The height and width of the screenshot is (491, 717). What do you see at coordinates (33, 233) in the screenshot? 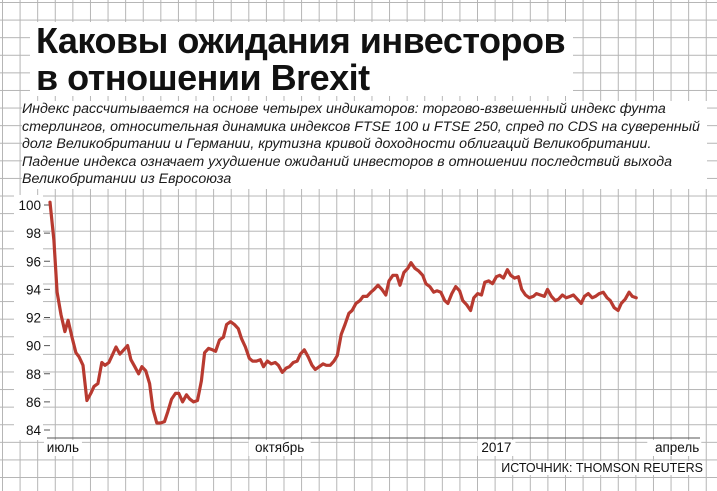
I see `y-tick-label: 98` at bounding box center [33, 233].